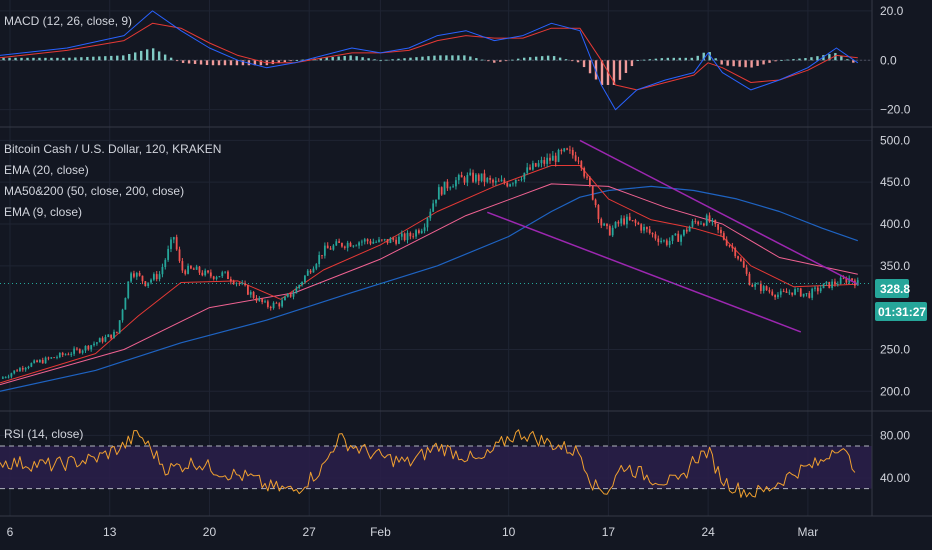 This screenshot has width=932, height=550. I want to click on macd-signal-line, so click(429, 56).